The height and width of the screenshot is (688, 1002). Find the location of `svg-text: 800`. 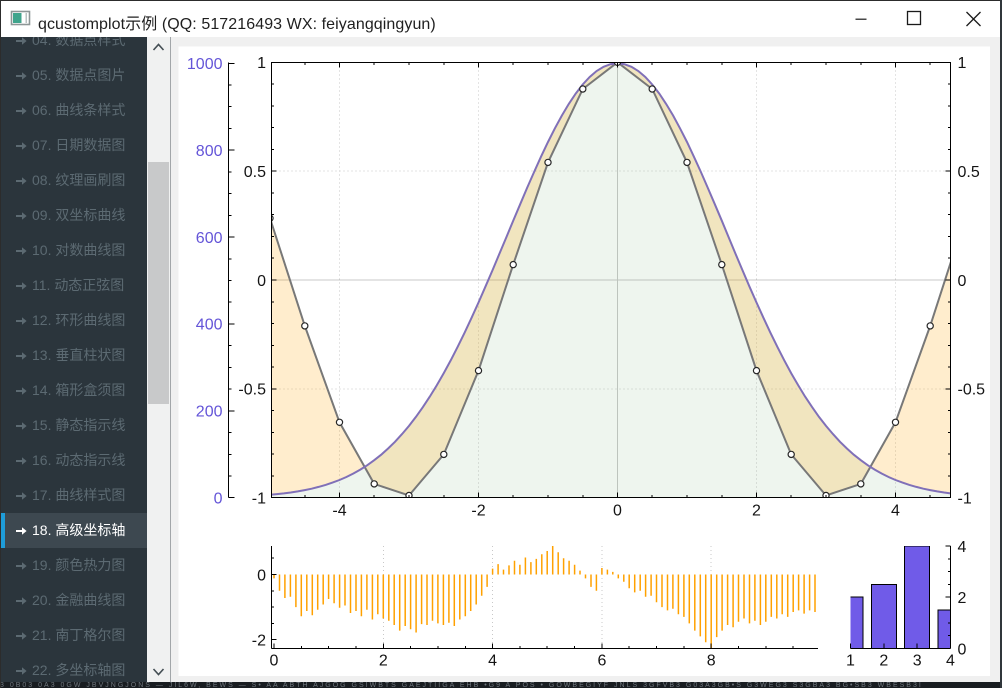

svg-text: 800 is located at coordinates (209, 151).